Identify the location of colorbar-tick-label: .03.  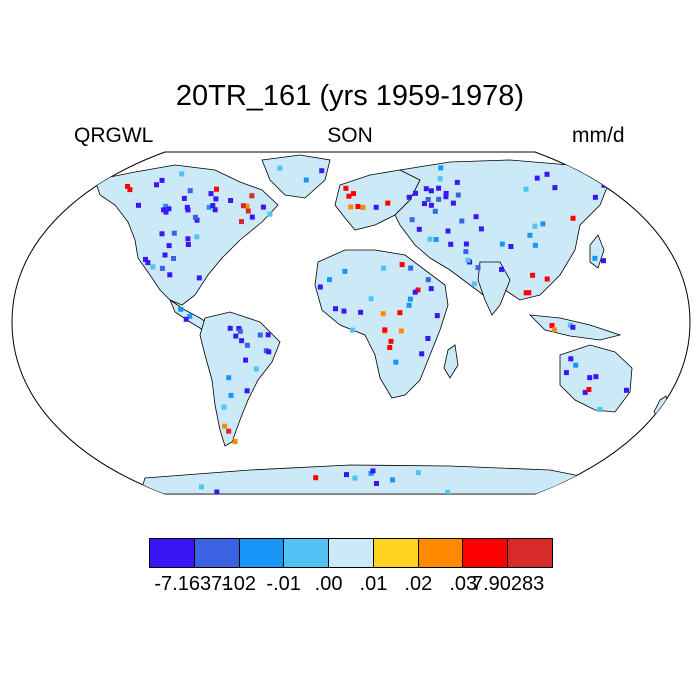
(463, 584).